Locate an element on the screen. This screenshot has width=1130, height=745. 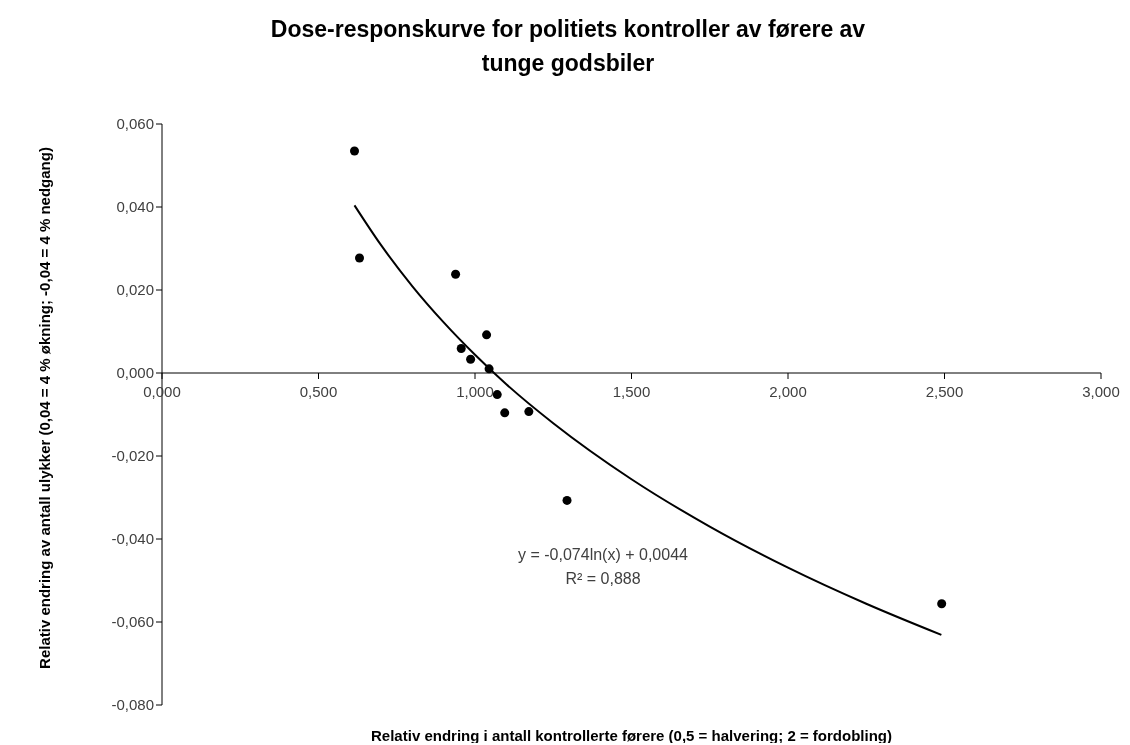
y-tick-label: 0,040 is located at coordinates (135, 207).